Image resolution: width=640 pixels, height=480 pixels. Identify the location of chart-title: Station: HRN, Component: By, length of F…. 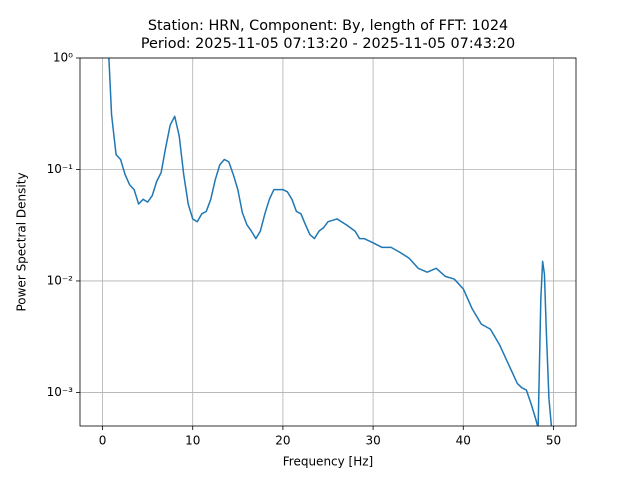
(328, 26).